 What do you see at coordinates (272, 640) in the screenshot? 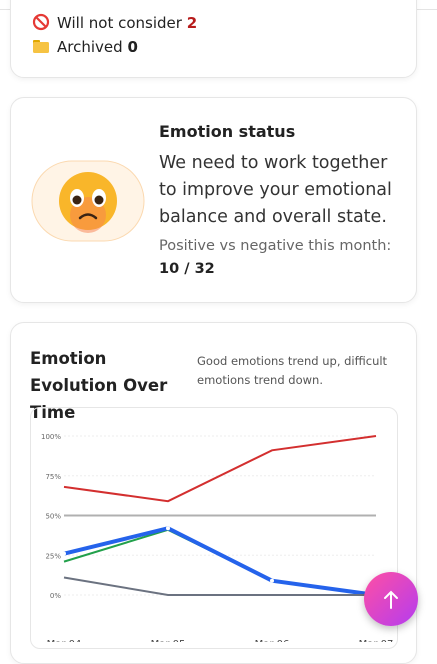
I see `x-tick-label: Mar 06` at bounding box center [272, 640].